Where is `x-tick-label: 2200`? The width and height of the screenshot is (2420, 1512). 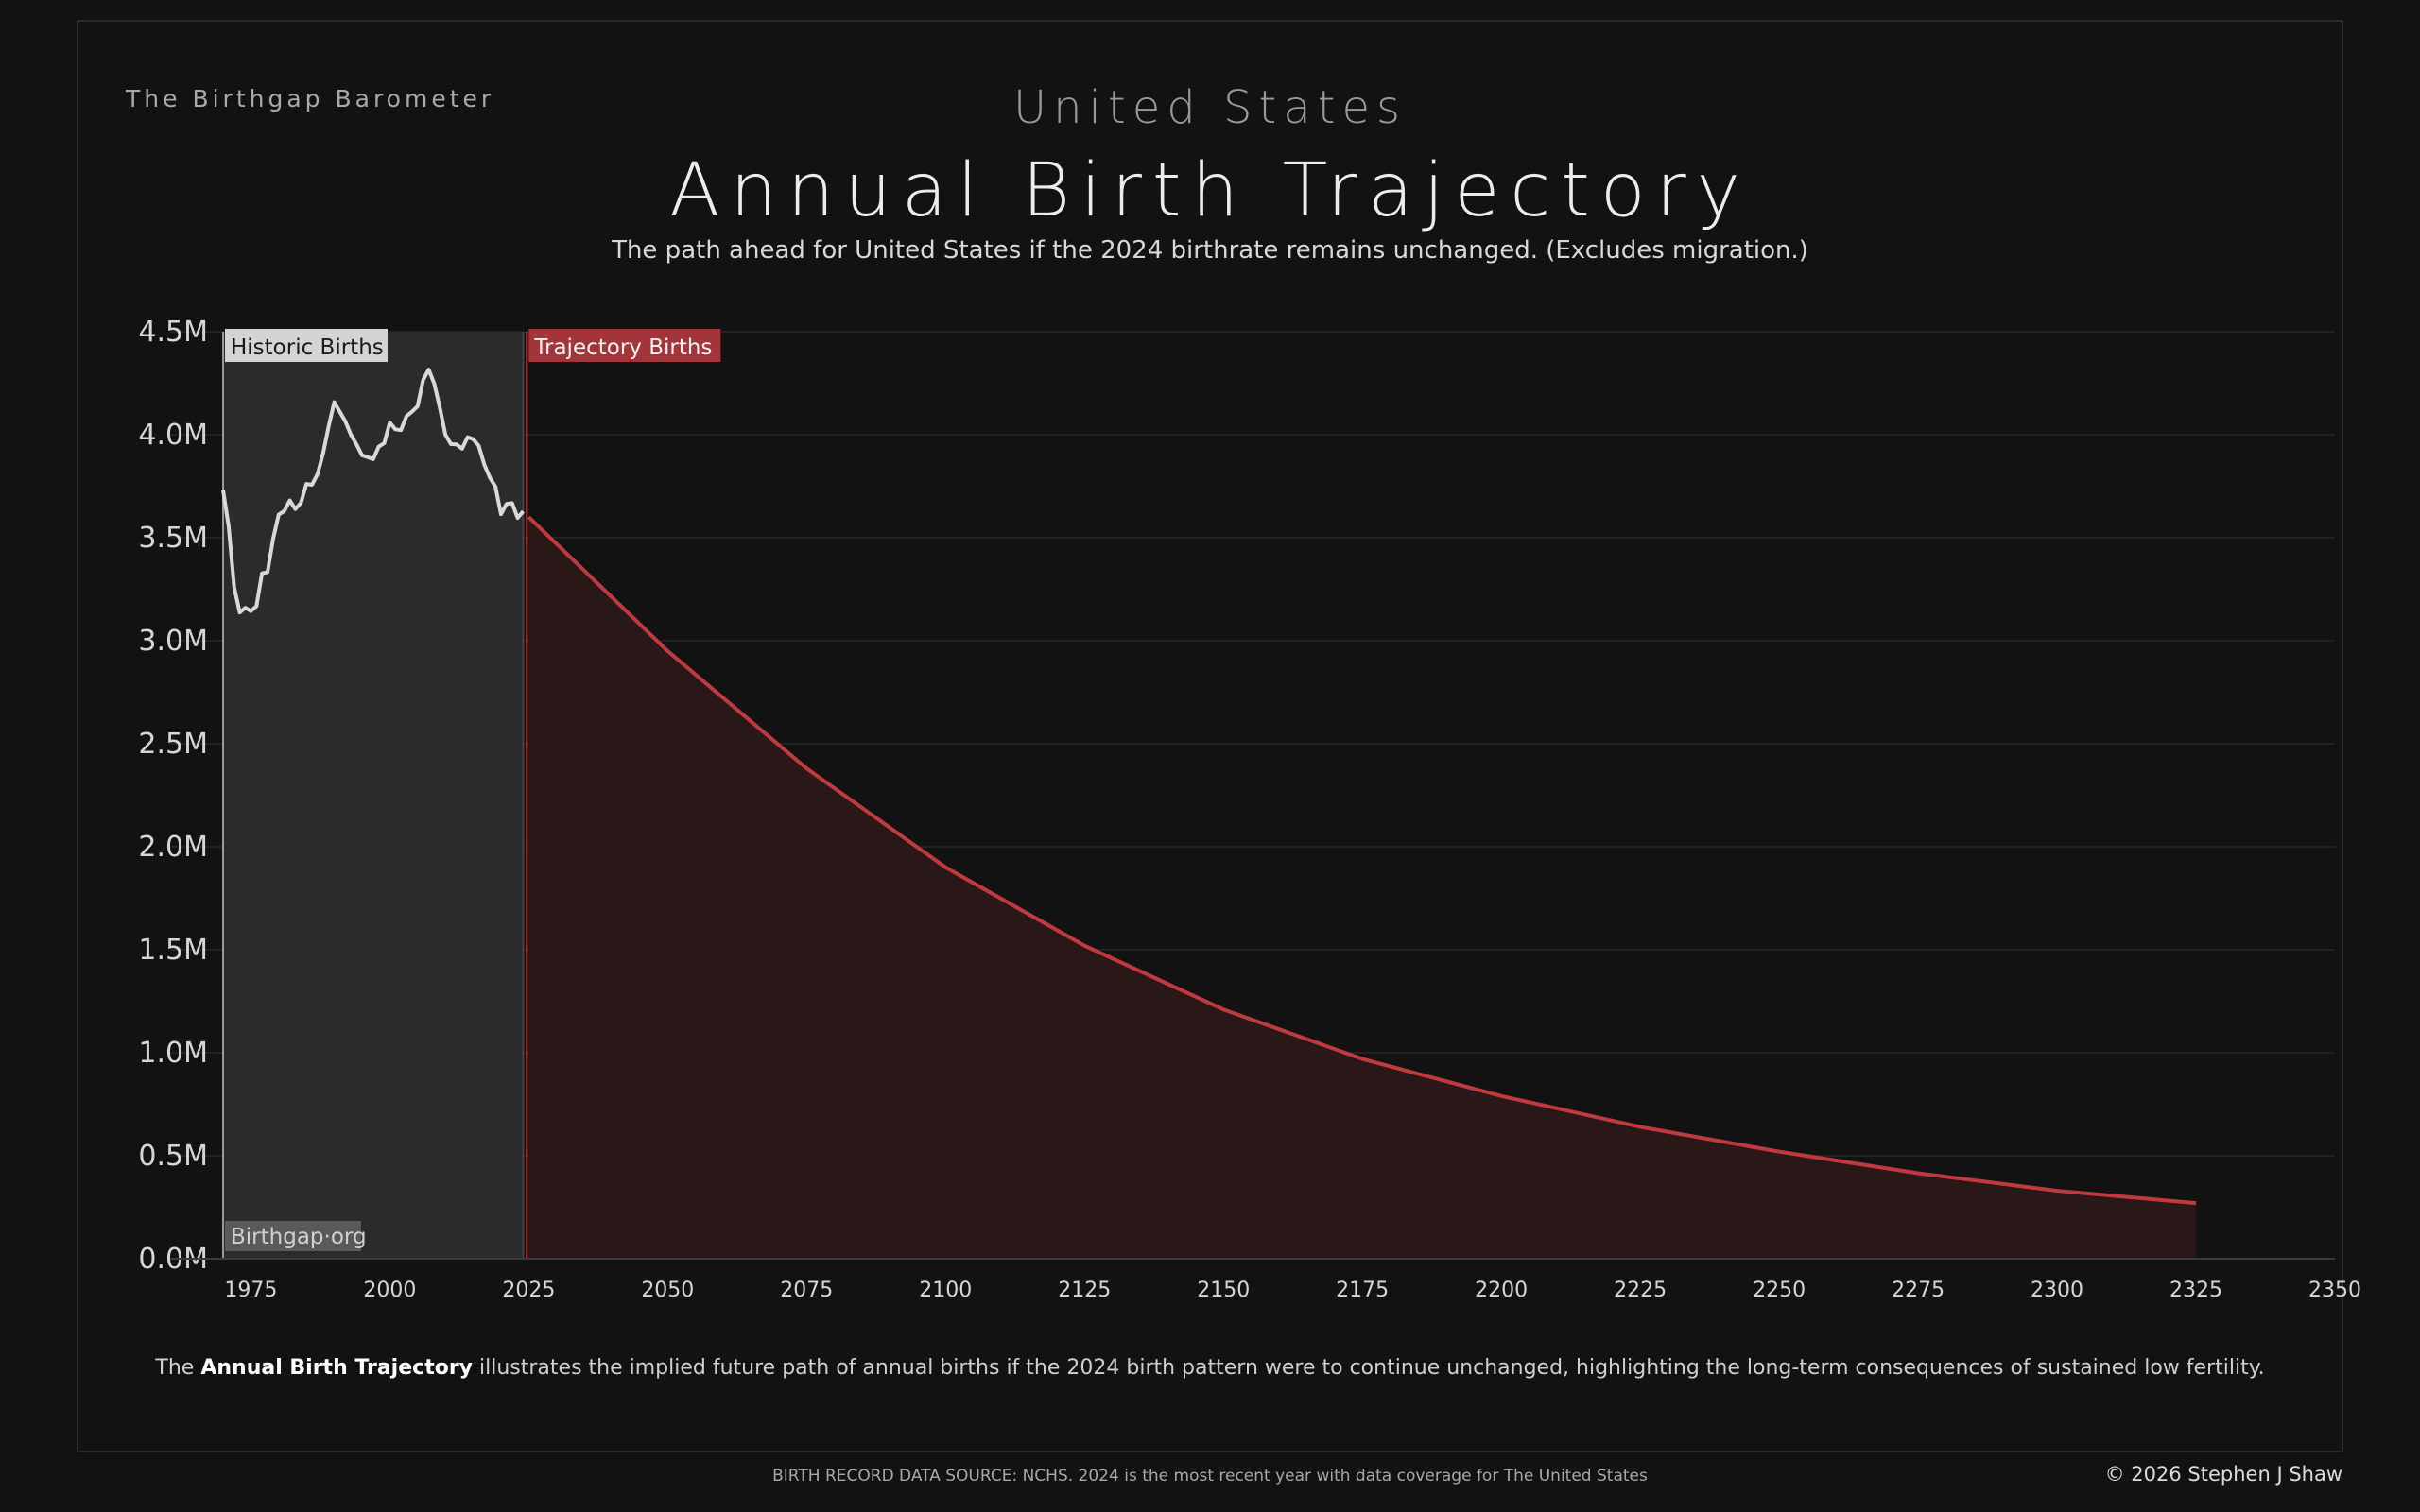
x-tick-label: 2200 is located at coordinates (1502, 1290).